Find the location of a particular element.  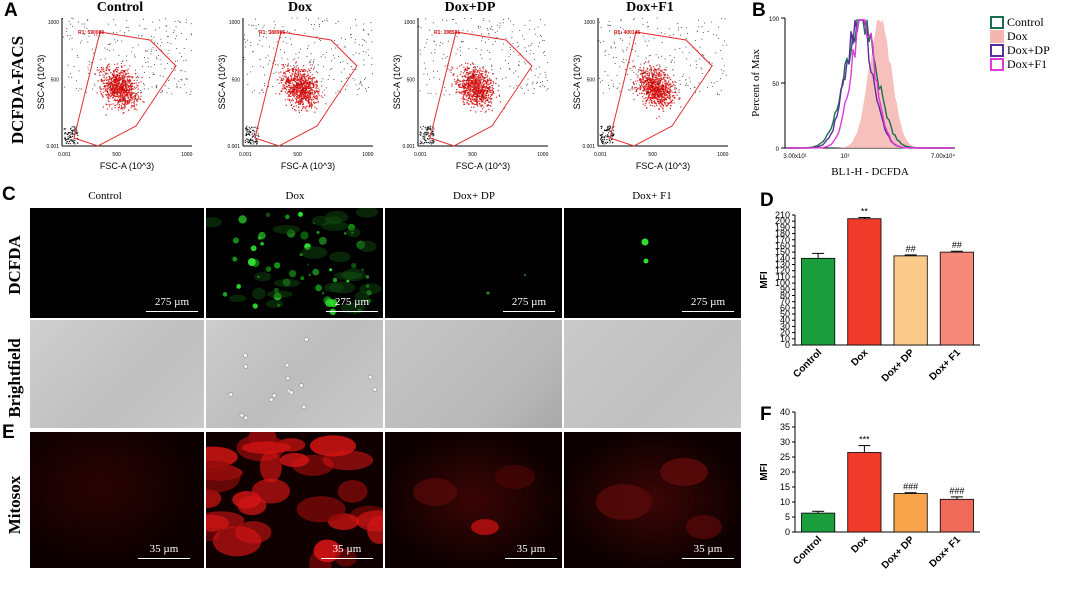

histogram-ytick-0: 0 is located at coordinates (778, 150).